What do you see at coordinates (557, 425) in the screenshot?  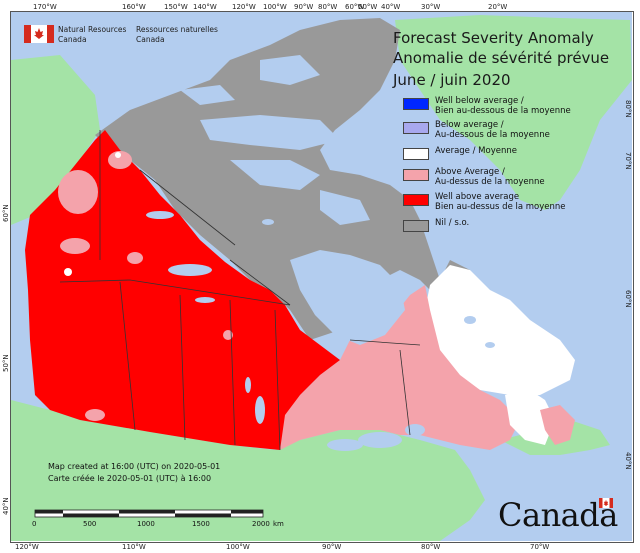 I see `region-newfoundland` at bounding box center [557, 425].